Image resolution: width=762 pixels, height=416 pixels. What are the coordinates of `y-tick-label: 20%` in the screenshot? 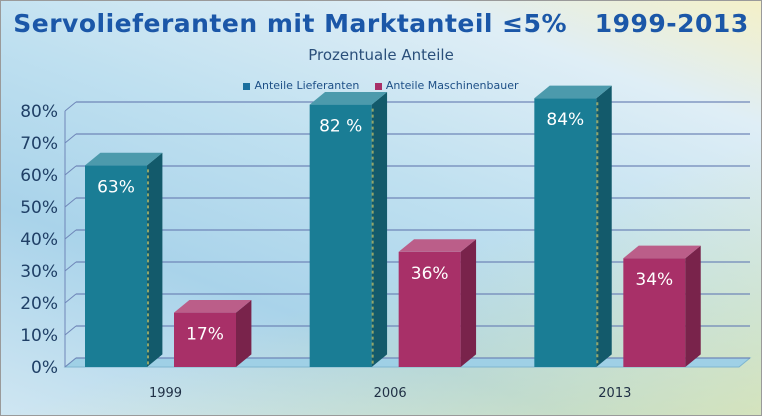 It's located at (39, 304).